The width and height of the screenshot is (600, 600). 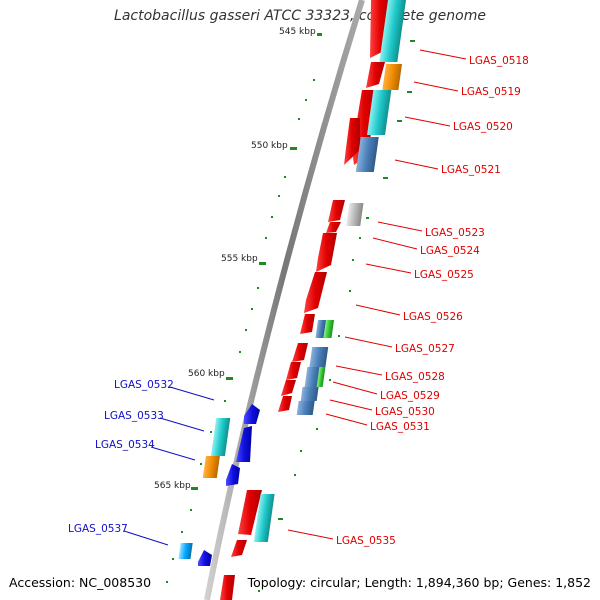 I want to click on gene-label: LGAS_0520, so click(x=483, y=127).